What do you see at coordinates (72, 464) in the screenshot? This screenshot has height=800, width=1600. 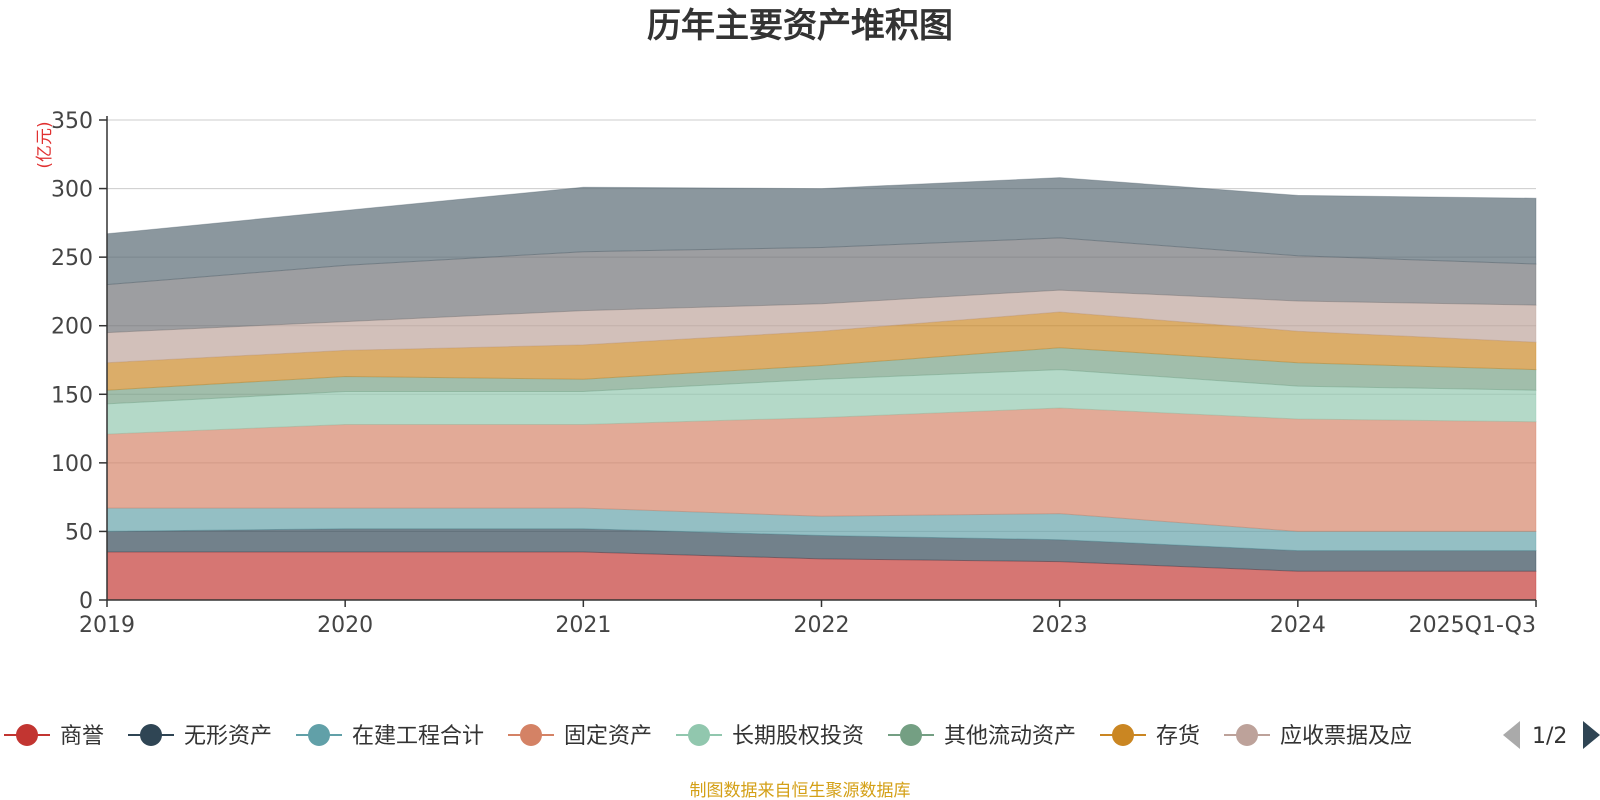 I see `y-tick-label: 100` at bounding box center [72, 464].